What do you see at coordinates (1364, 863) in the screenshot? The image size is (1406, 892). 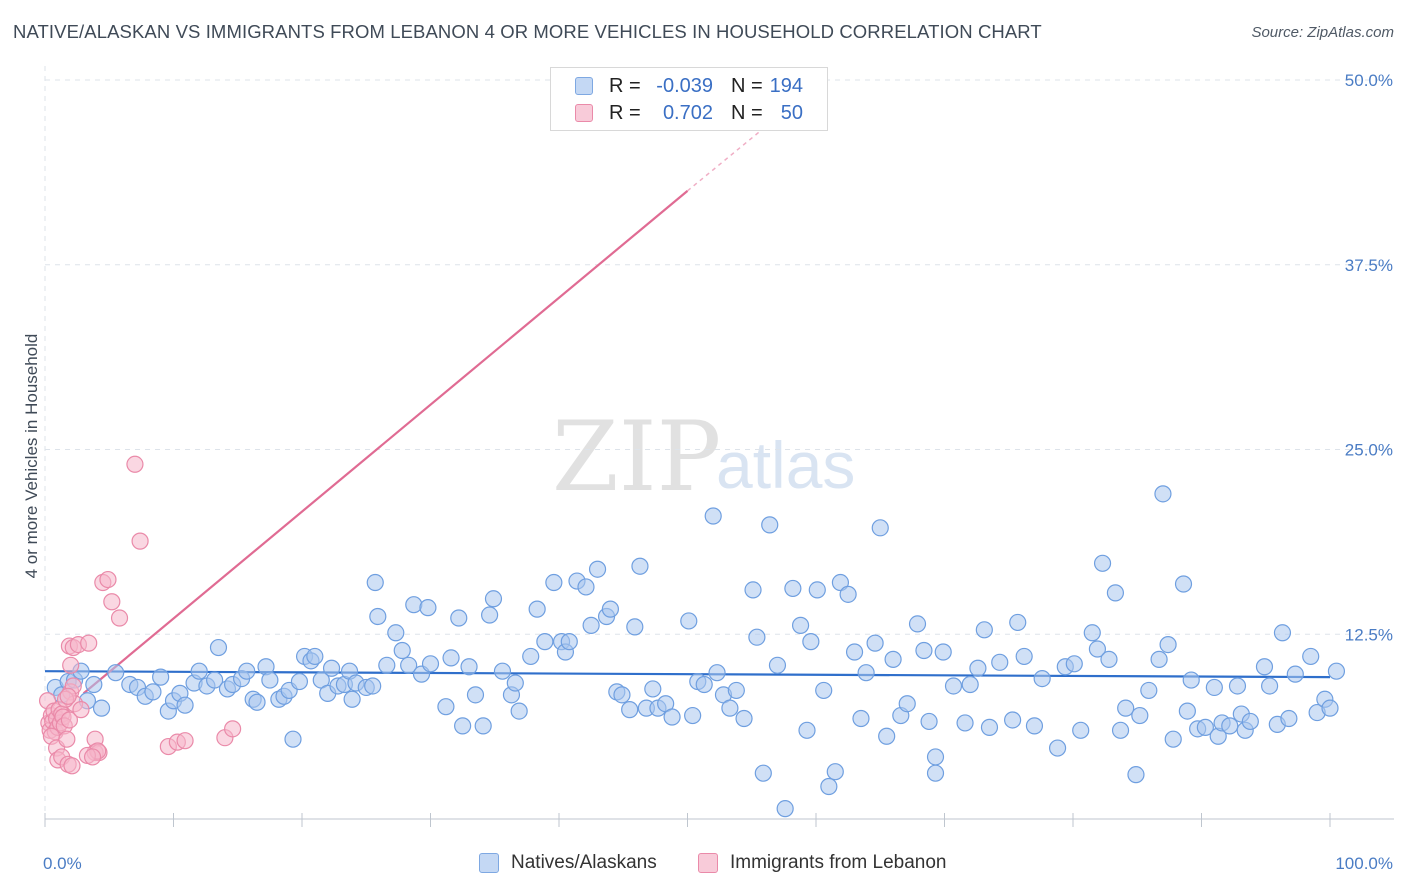 I see `x-tick-label: 100.0%` at bounding box center [1364, 863].